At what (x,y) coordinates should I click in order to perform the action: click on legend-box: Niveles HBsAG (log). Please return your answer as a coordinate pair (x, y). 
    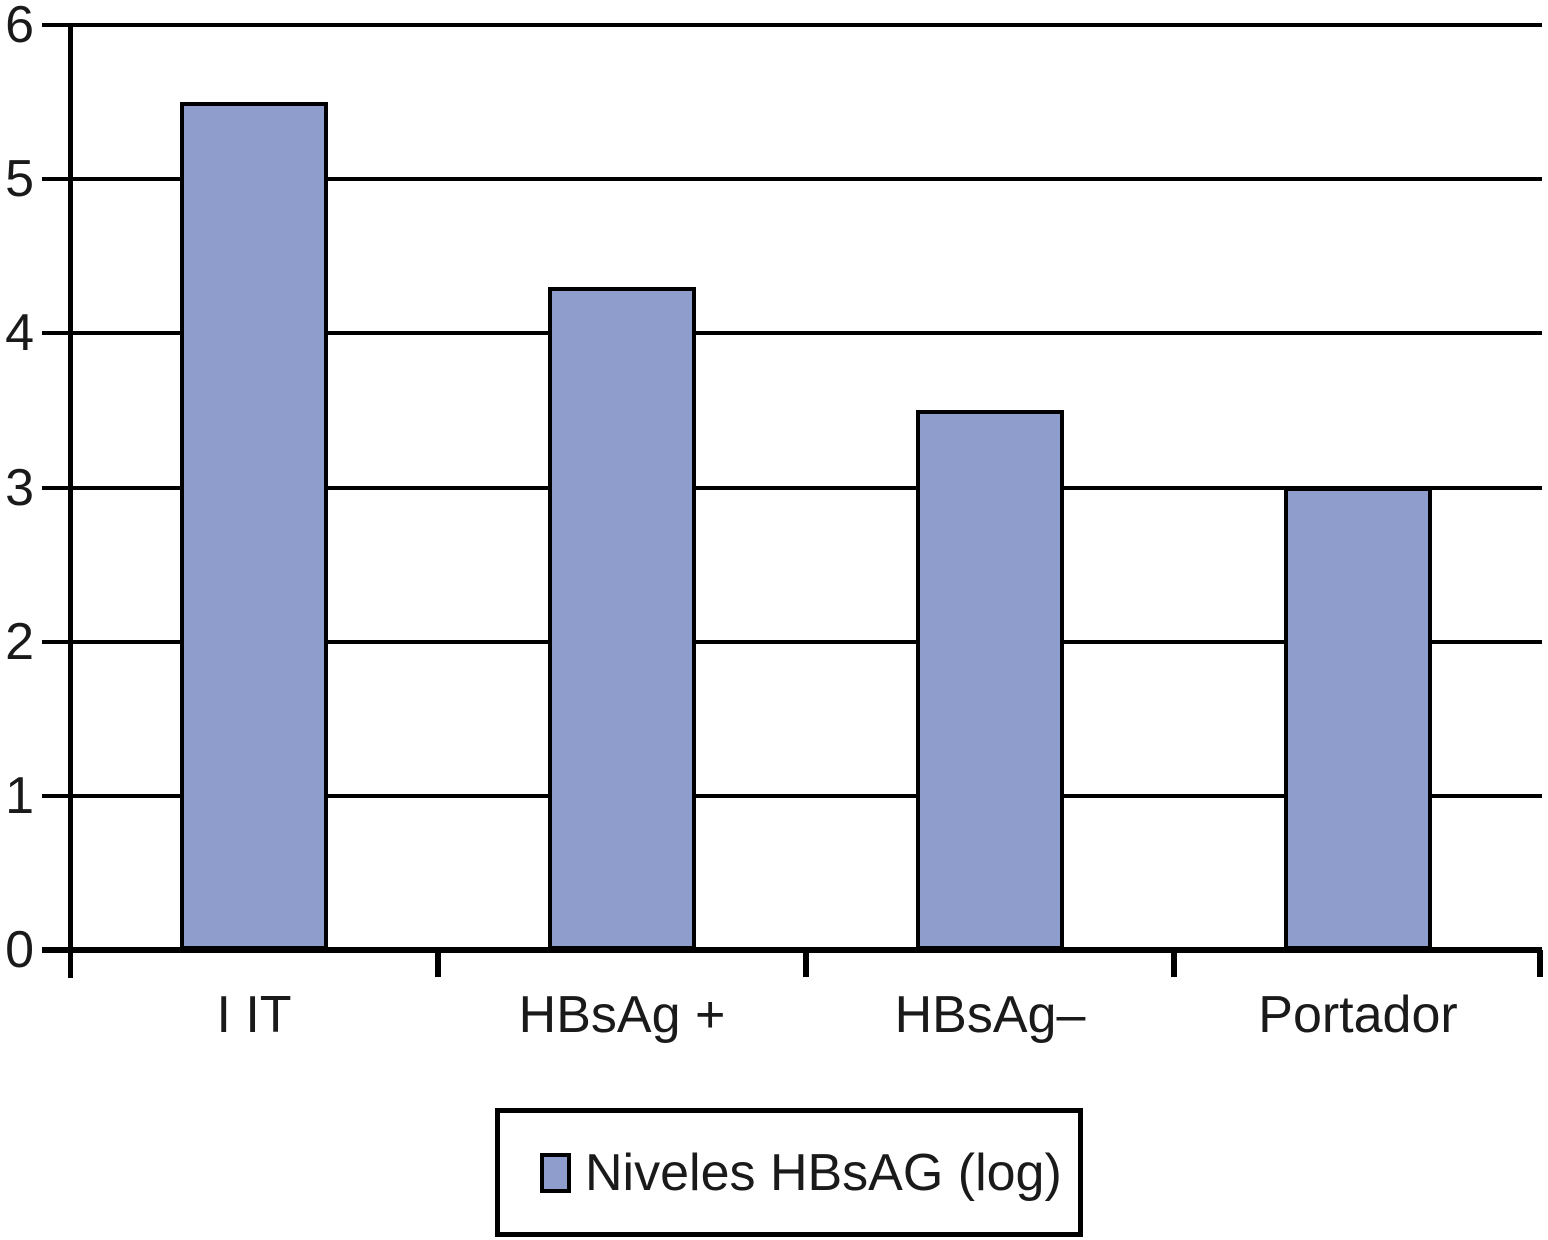
    Looking at the image, I should click on (789, 1172).